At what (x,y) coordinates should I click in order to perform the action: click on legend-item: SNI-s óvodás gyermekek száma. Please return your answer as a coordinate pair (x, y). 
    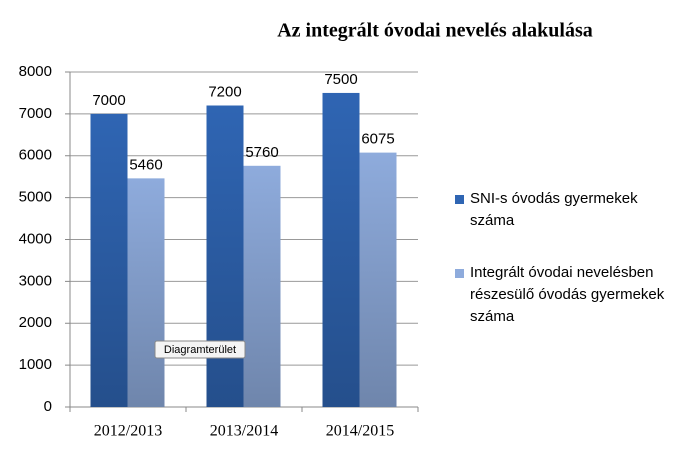
    Looking at the image, I should click on (572, 210).